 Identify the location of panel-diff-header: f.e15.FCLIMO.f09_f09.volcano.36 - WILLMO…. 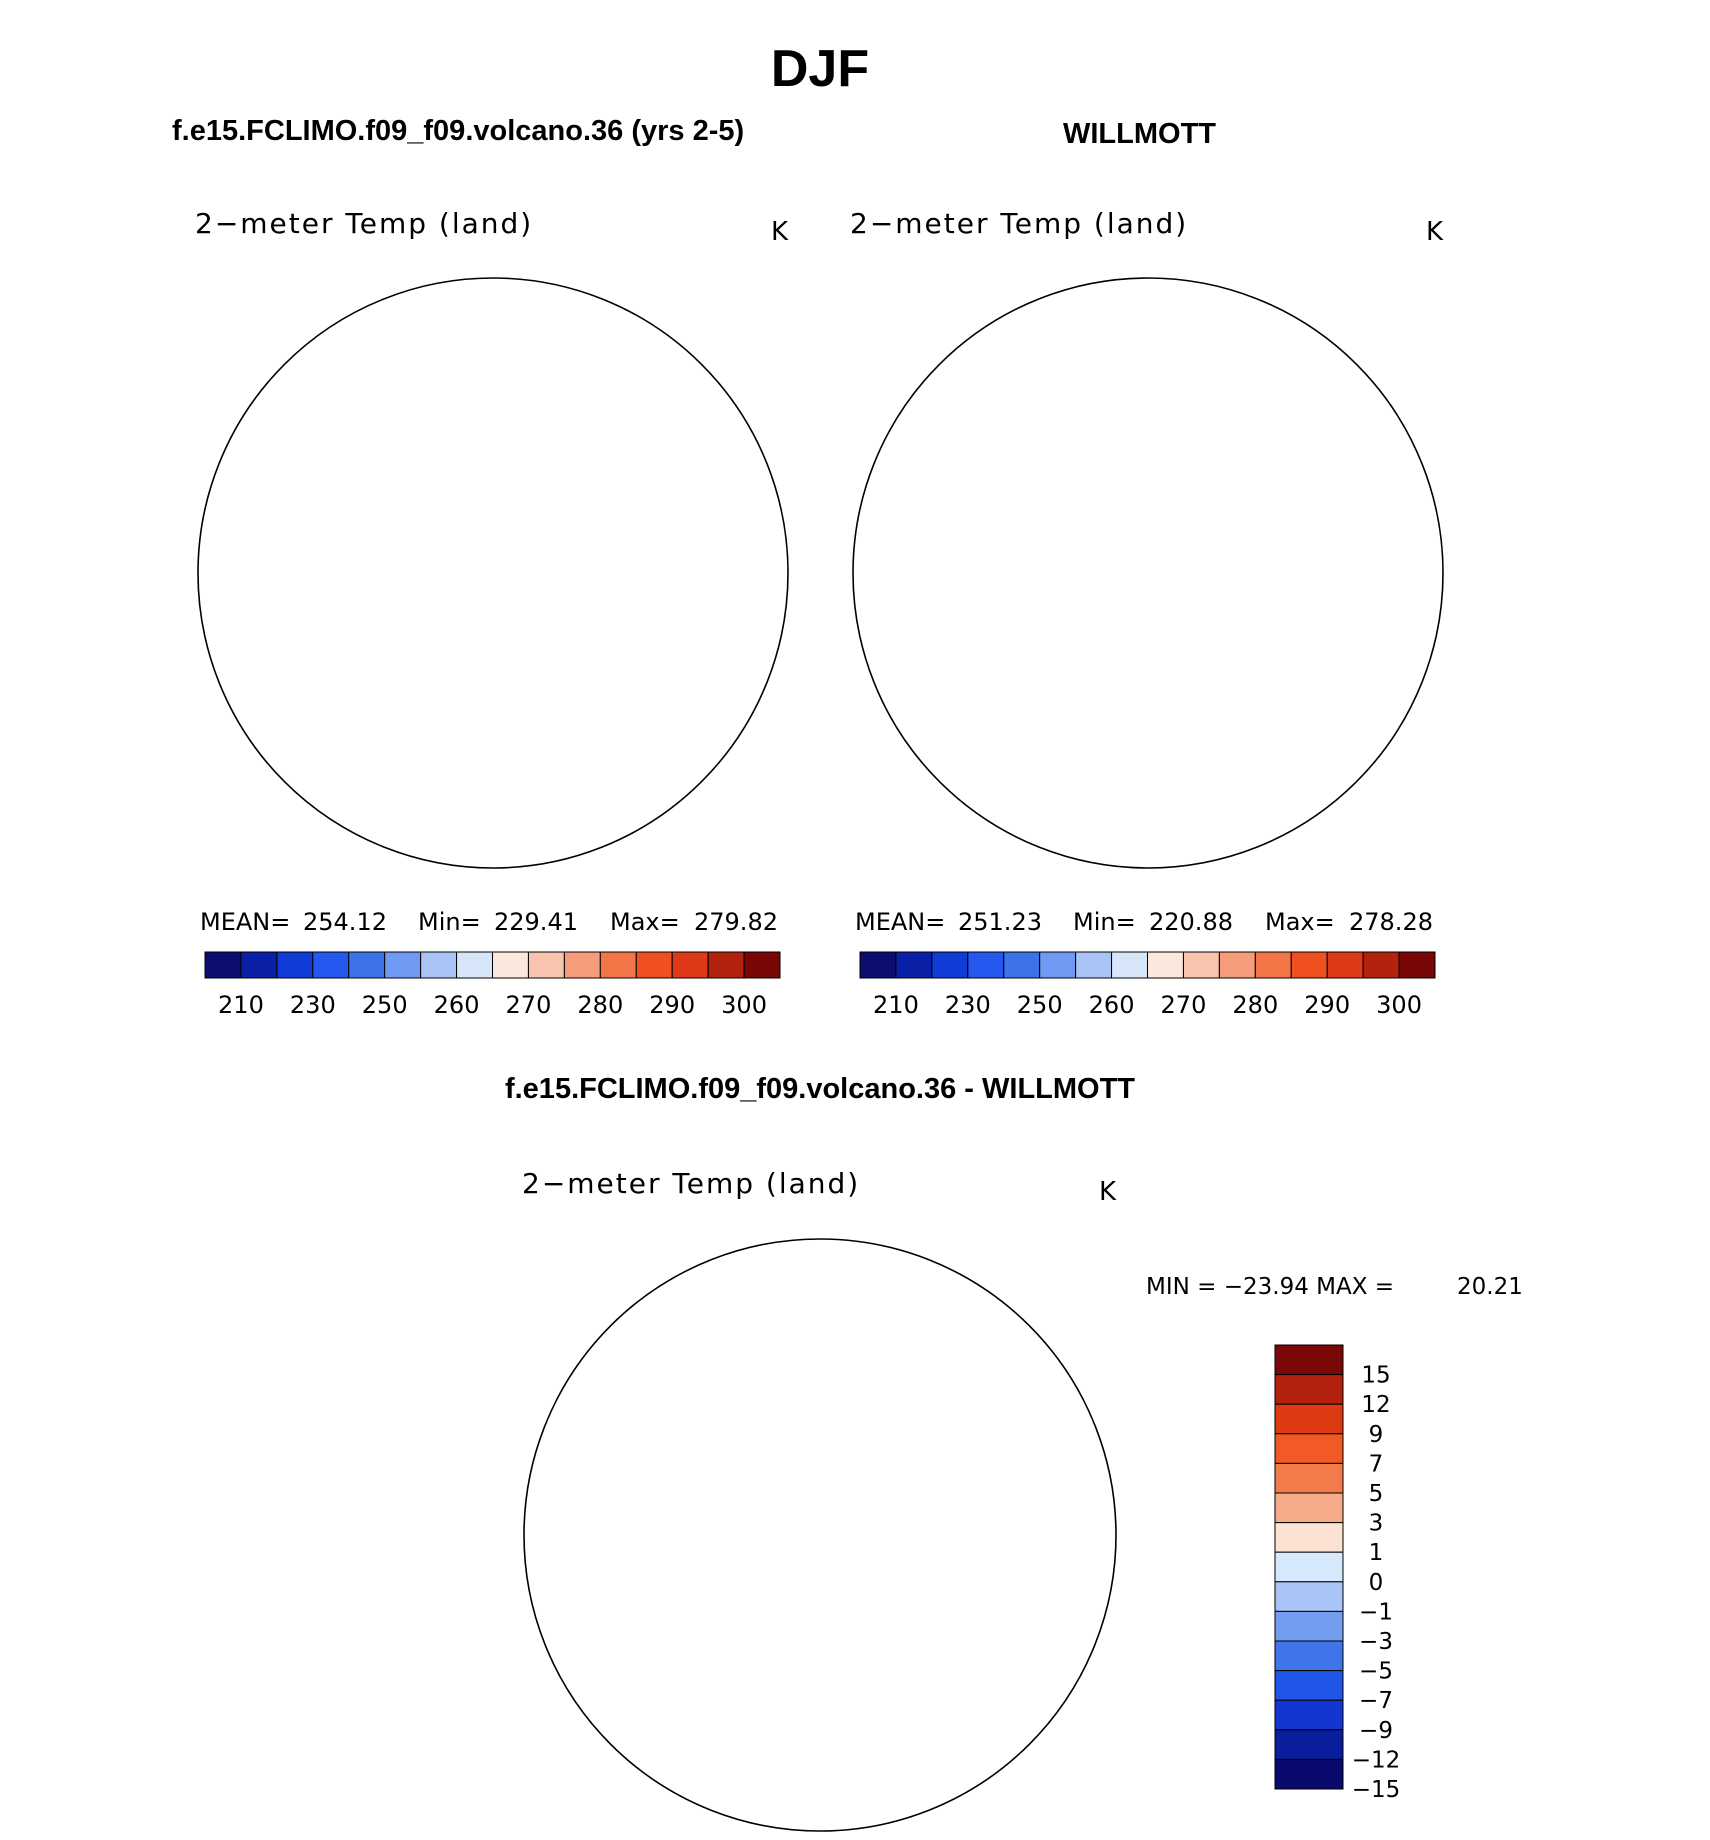
(820, 1089).